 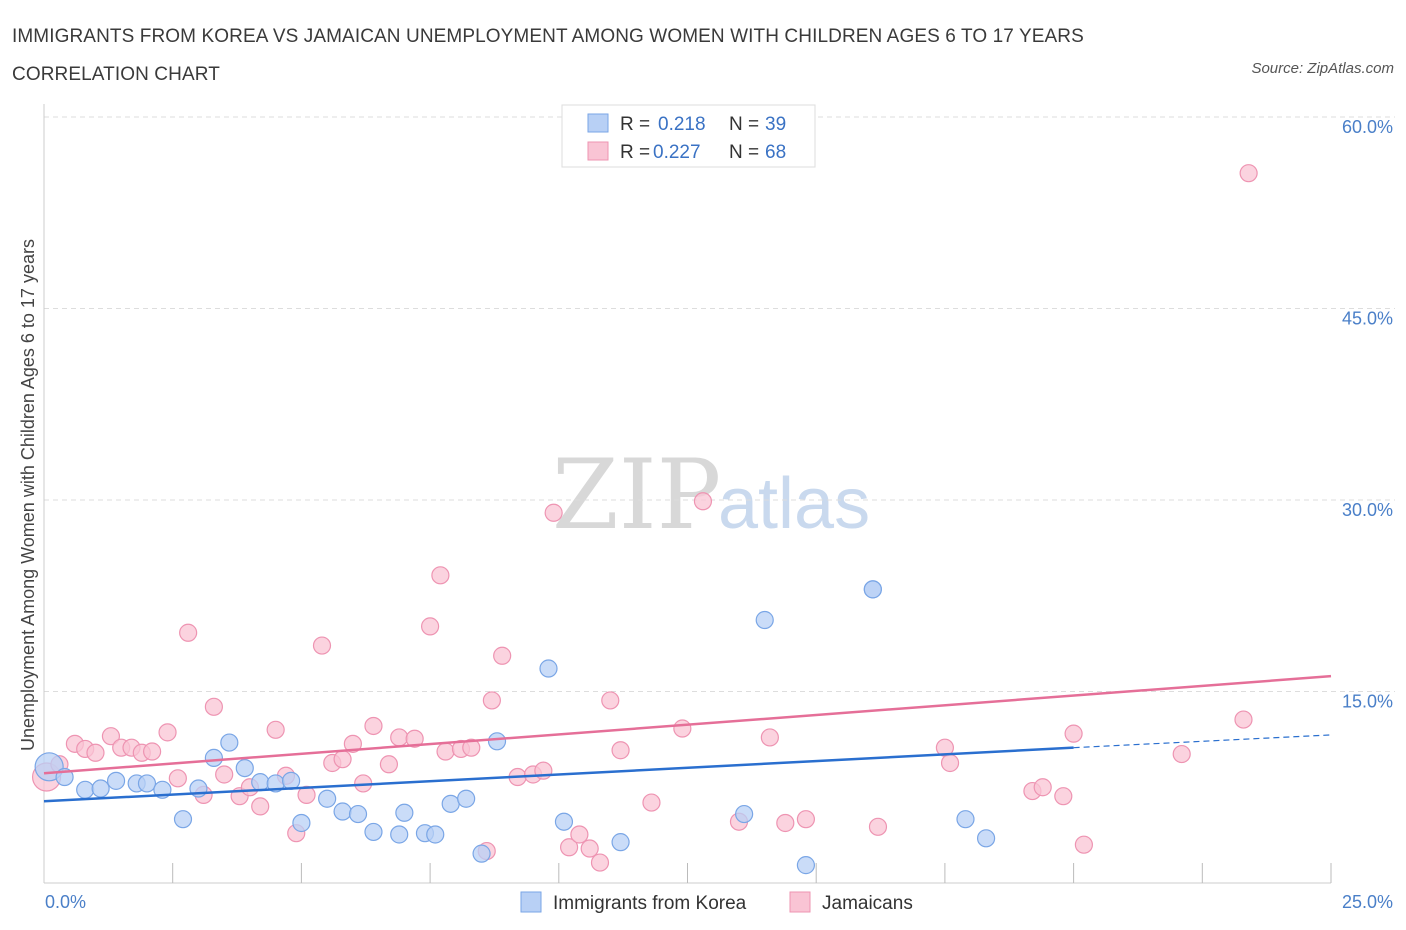 What do you see at coordinates (752, 873) in the screenshot?
I see `x-axis-ticks` at bounding box center [752, 873].